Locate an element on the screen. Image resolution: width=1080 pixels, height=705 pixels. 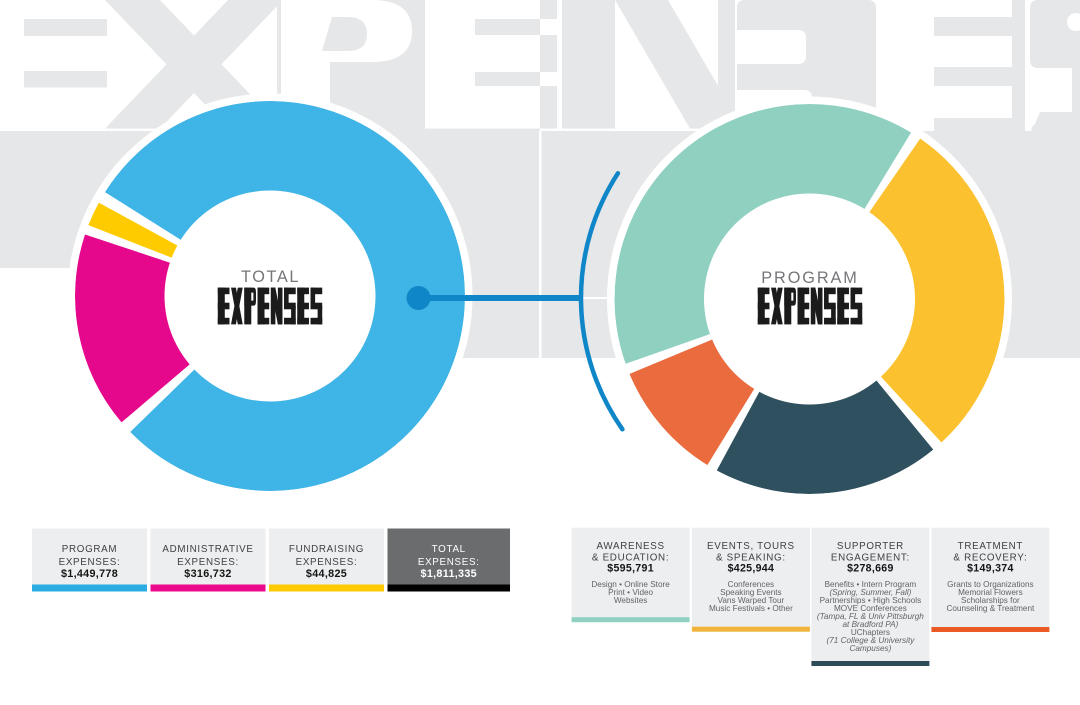
svg-text: (Spring, Summer, Fall) is located at coordinates (870, 592).